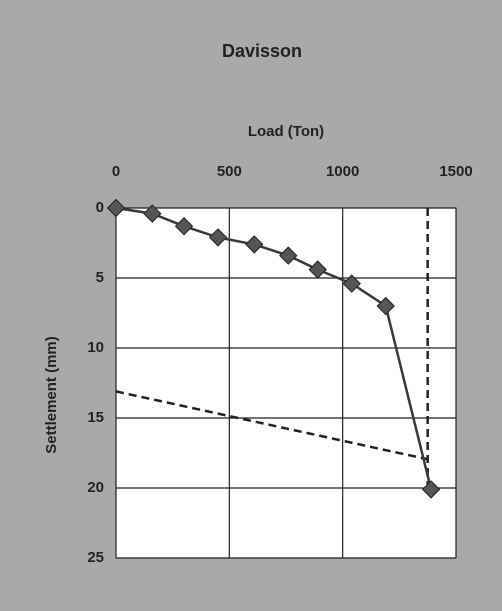  Describe the element at coordinates (95, 347) in the screenshot. I see `y-tick-label: 10` at that location.